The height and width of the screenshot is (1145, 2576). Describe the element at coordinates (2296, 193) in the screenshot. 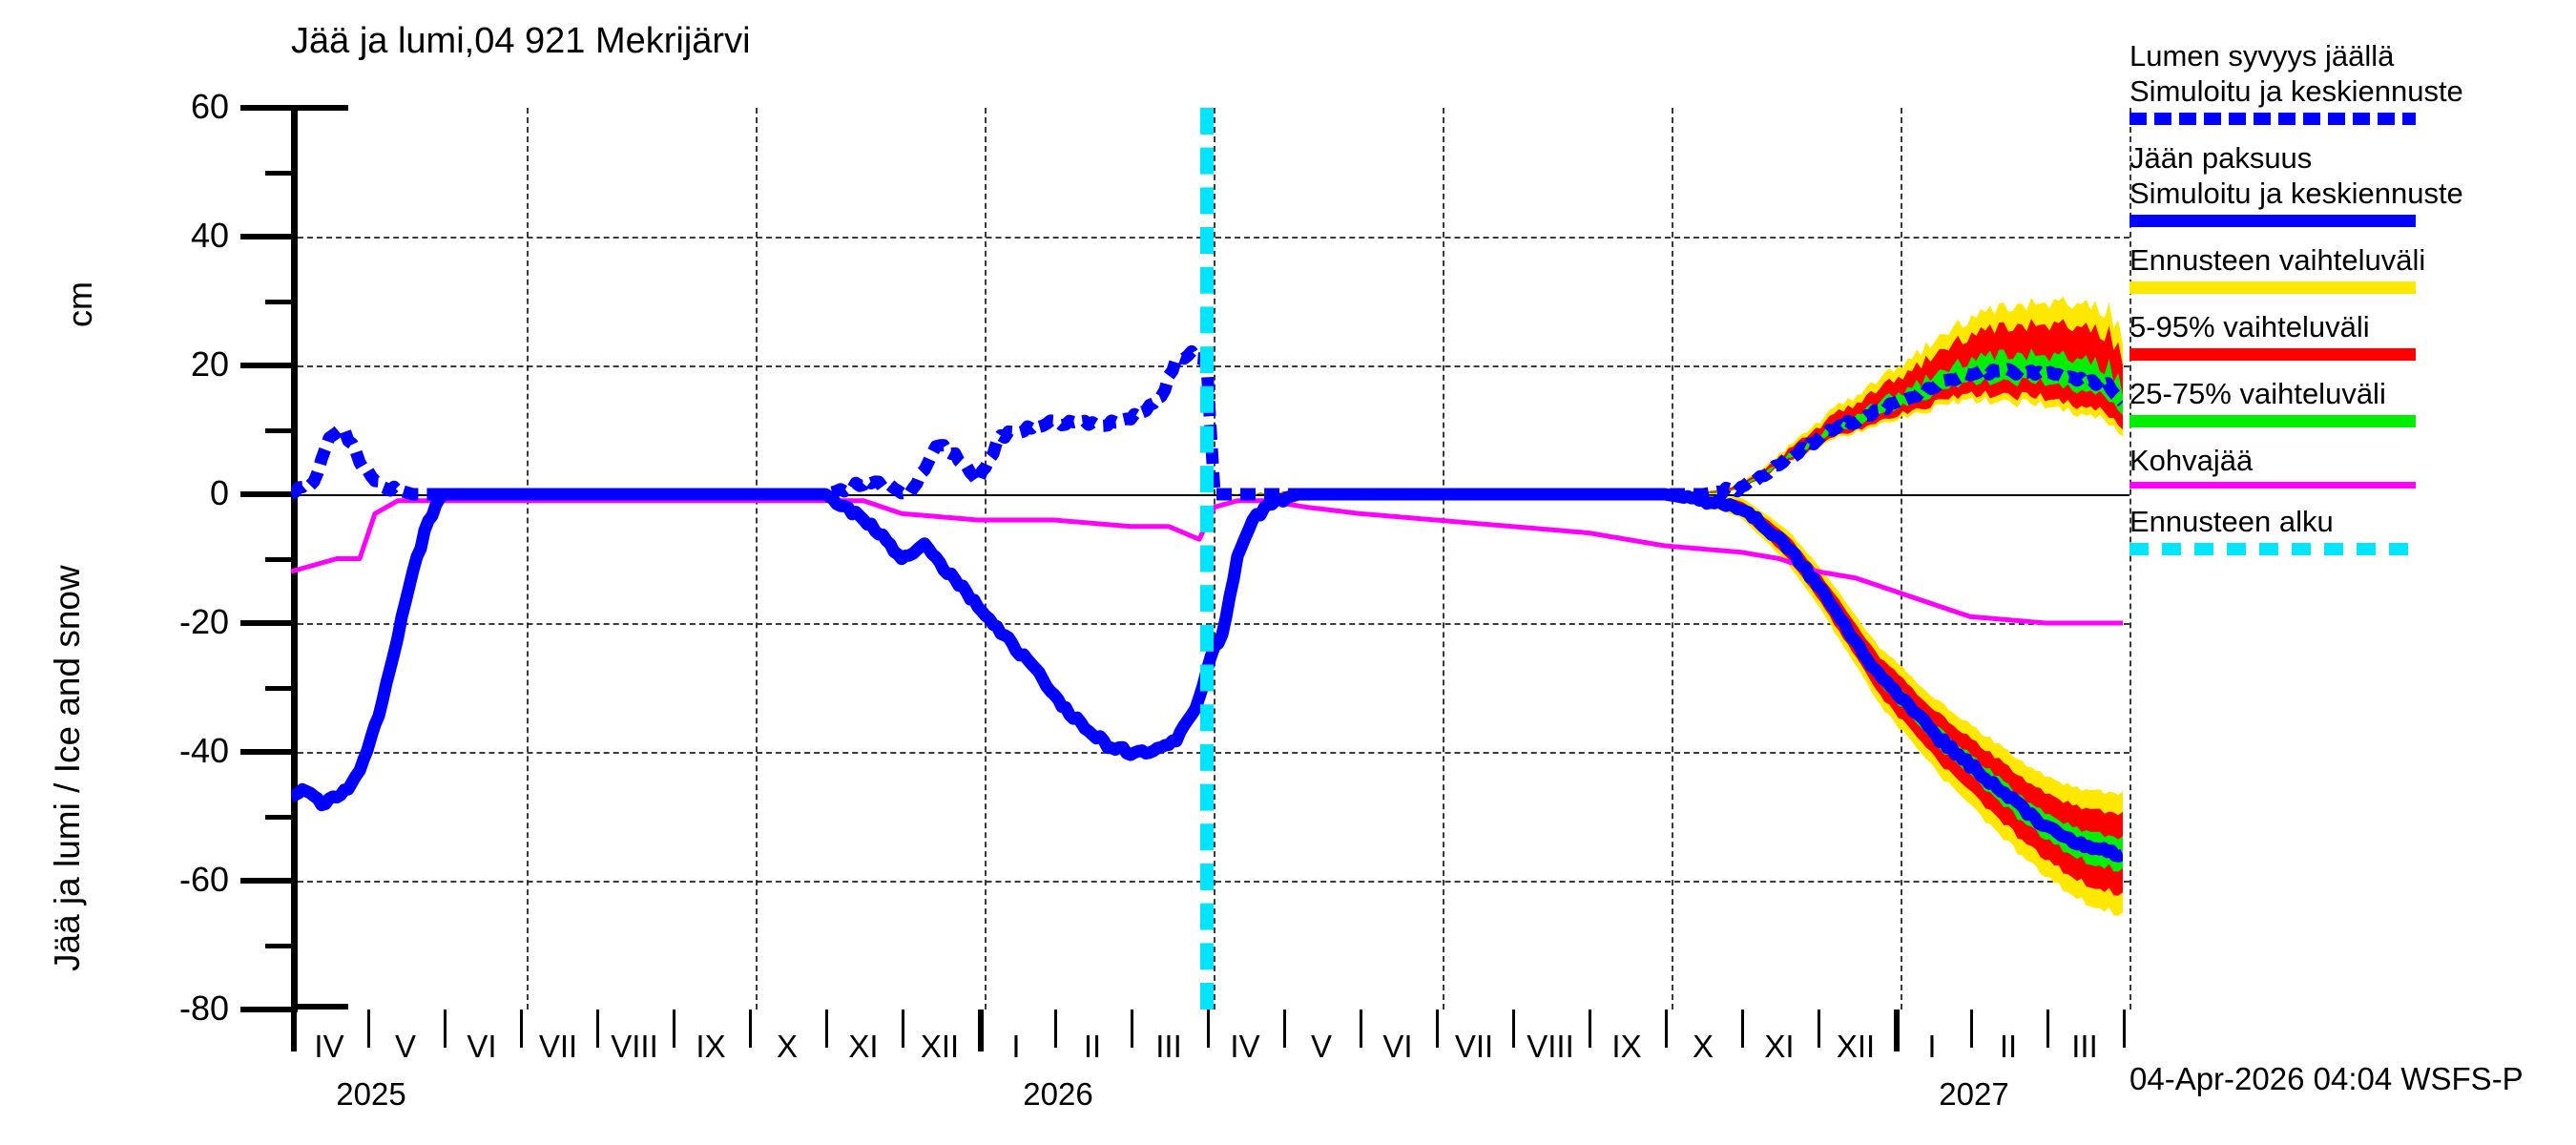

I see `legend-item-subtitle: Simuloitu ja keskiennuste` at that location.